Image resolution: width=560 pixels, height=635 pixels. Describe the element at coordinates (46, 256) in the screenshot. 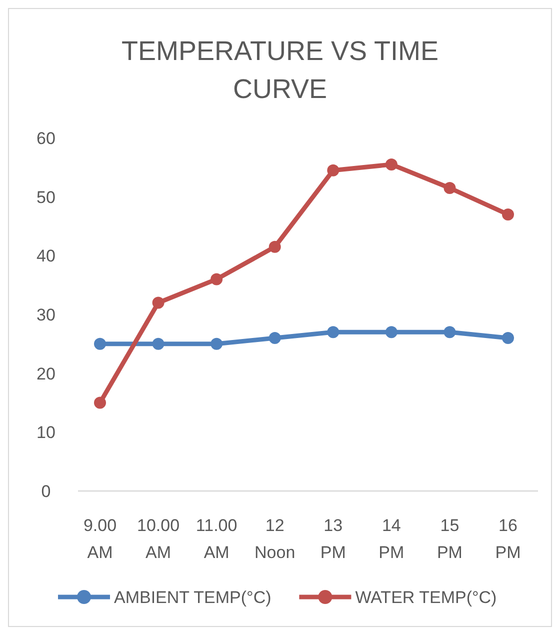

I see `y-tick-label: 40` at that location.